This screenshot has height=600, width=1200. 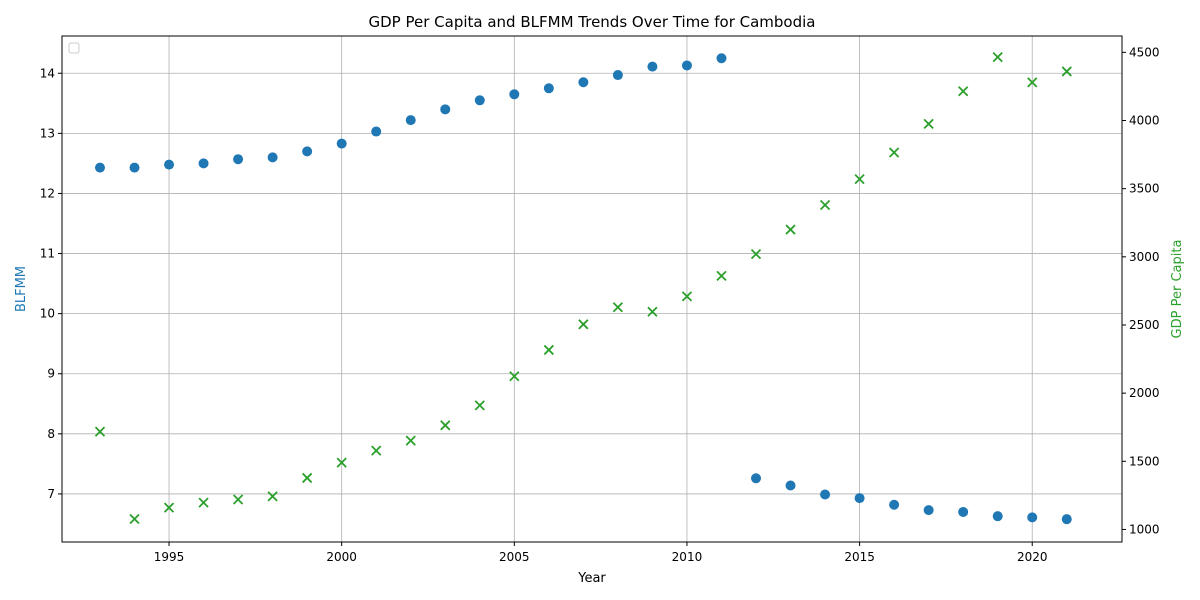 What do you see at coordinates (1177, 289) in the screenshot?
I see `y-right-axis-title: GDP Per Capita` at bounding box center [1177, 289].